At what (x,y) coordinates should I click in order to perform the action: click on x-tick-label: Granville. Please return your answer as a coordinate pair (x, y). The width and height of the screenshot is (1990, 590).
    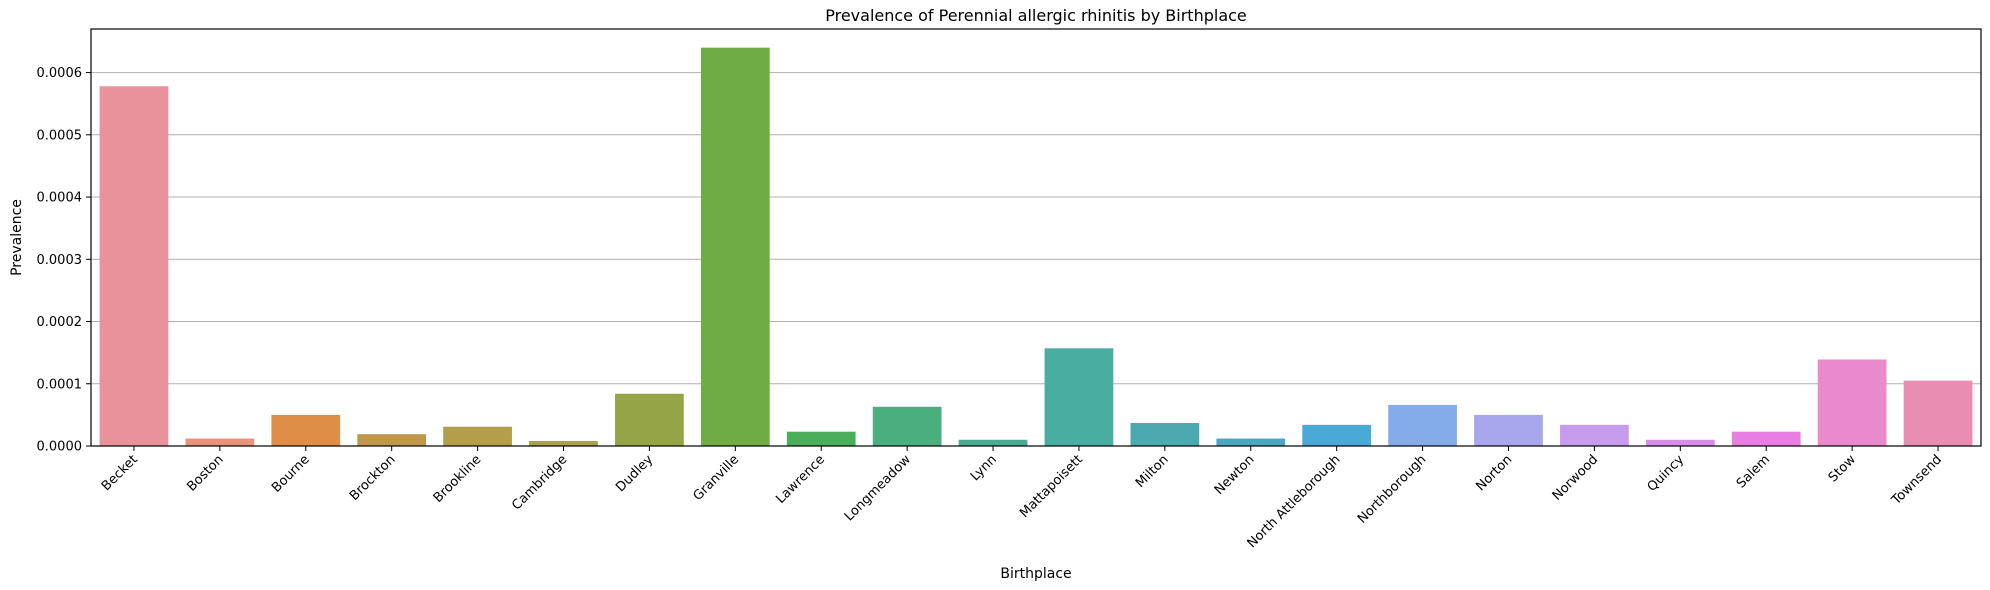
    Looking at the image, I should click on (716, 478).